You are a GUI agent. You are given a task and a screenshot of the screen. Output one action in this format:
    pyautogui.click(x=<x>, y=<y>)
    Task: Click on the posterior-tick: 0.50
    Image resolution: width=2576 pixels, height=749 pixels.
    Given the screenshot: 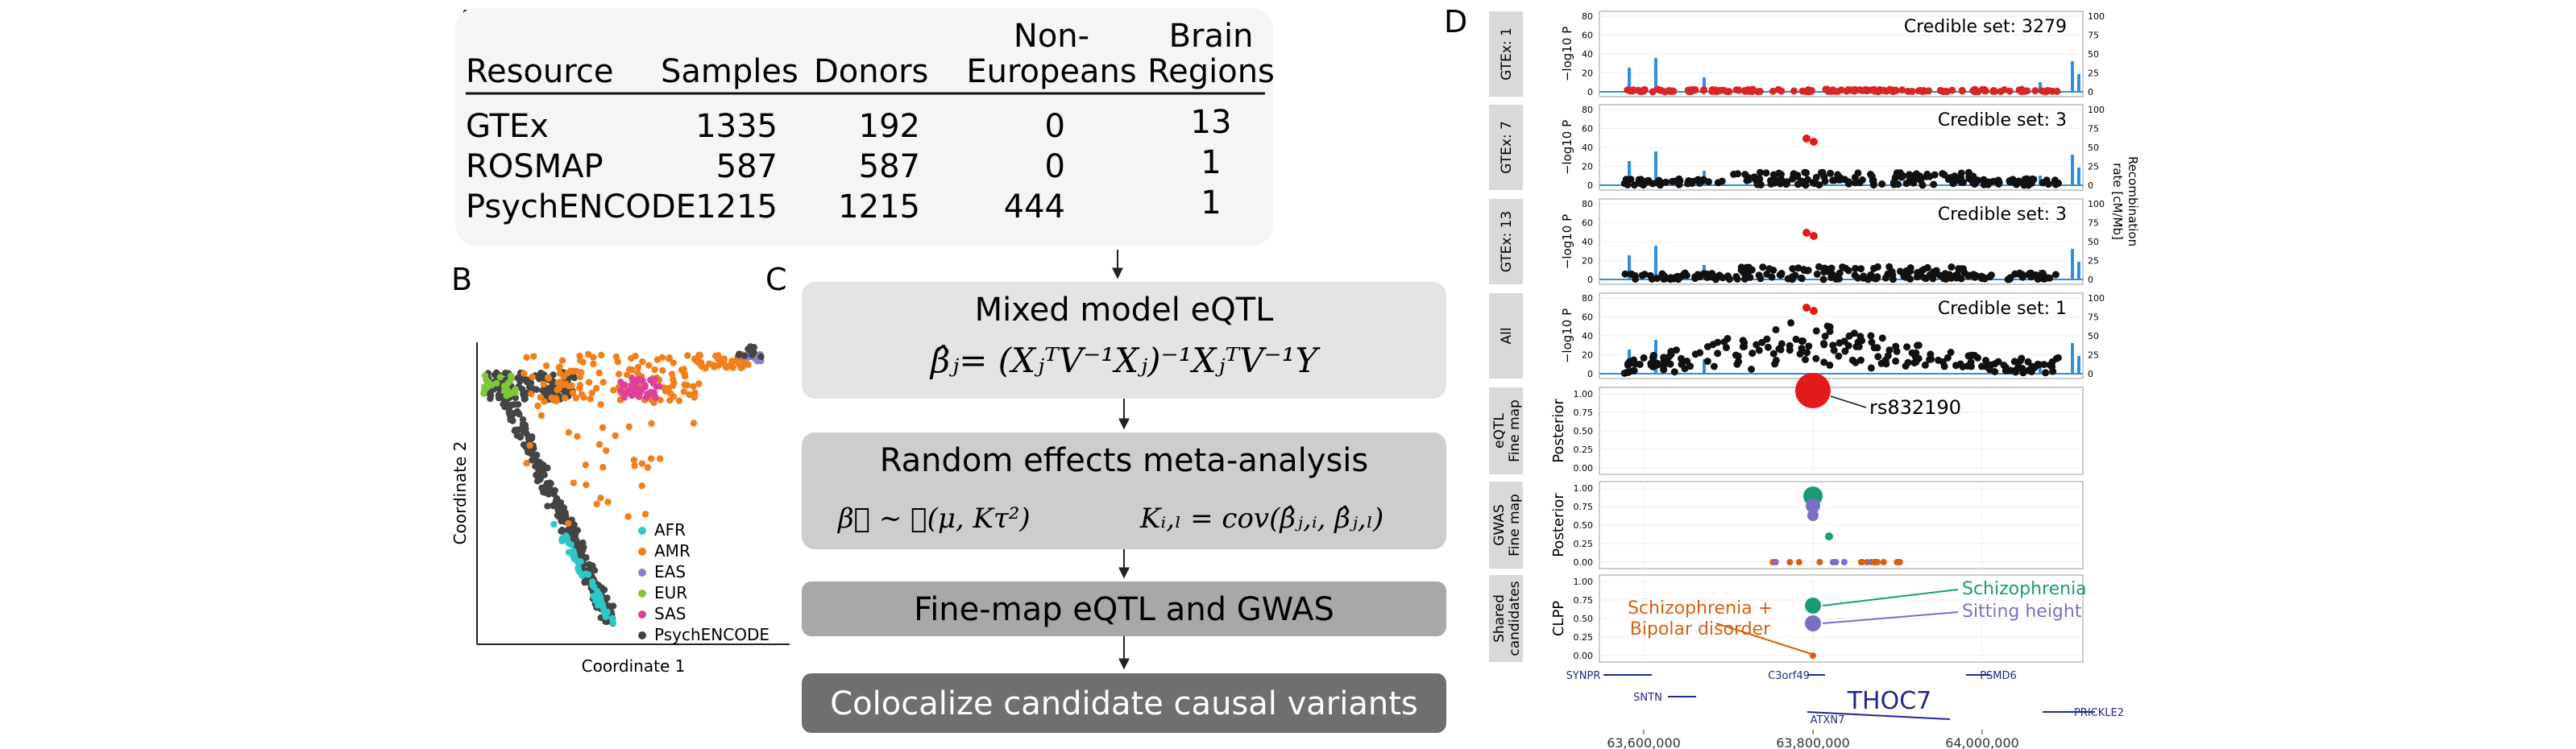 What is the action you would take?
    pyautogui.click(x=1584, y=619)
    